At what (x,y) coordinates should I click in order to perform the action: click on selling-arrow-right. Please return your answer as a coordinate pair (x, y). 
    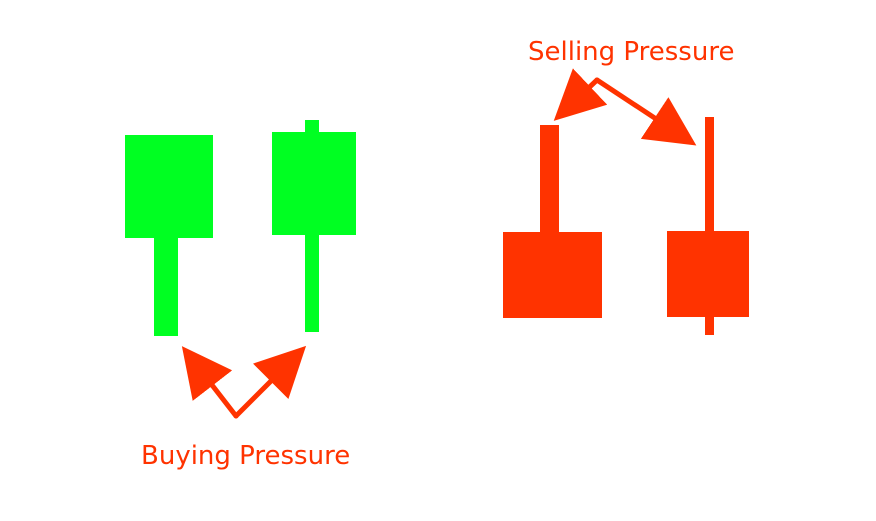
    Looking at the image, I should click on (645, 111).